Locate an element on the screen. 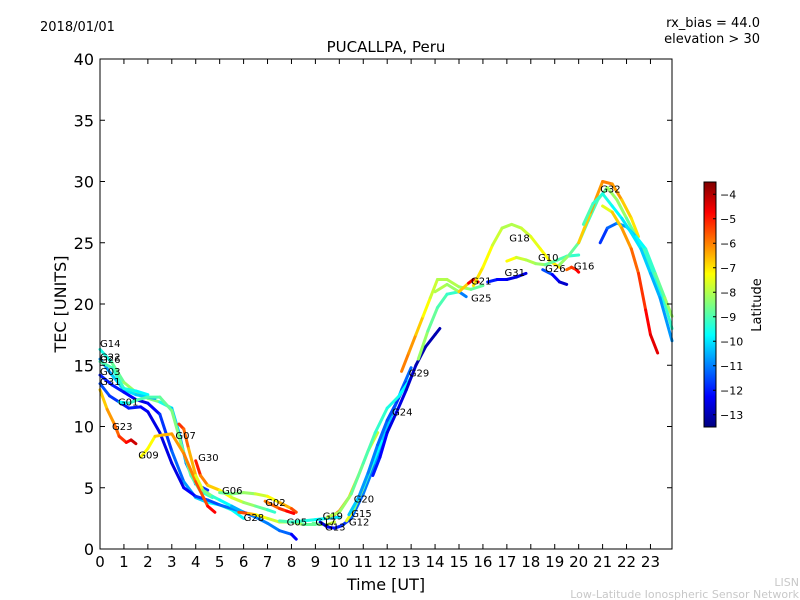 This screenshot has height=600, width=800. satellite-label: G18 is located at coordinates (519, 239).